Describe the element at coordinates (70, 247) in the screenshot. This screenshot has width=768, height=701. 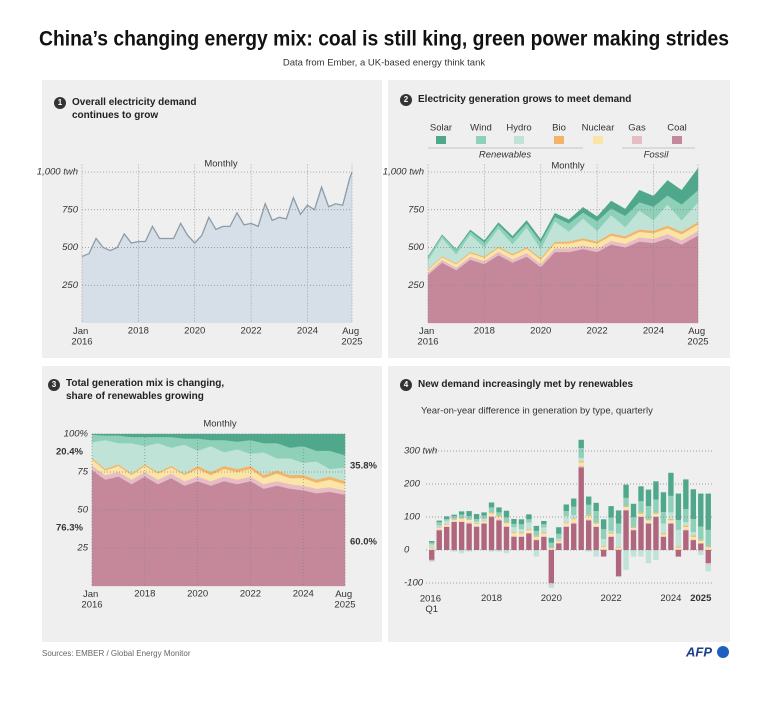
I see `y-tick-label: 500` at that location.